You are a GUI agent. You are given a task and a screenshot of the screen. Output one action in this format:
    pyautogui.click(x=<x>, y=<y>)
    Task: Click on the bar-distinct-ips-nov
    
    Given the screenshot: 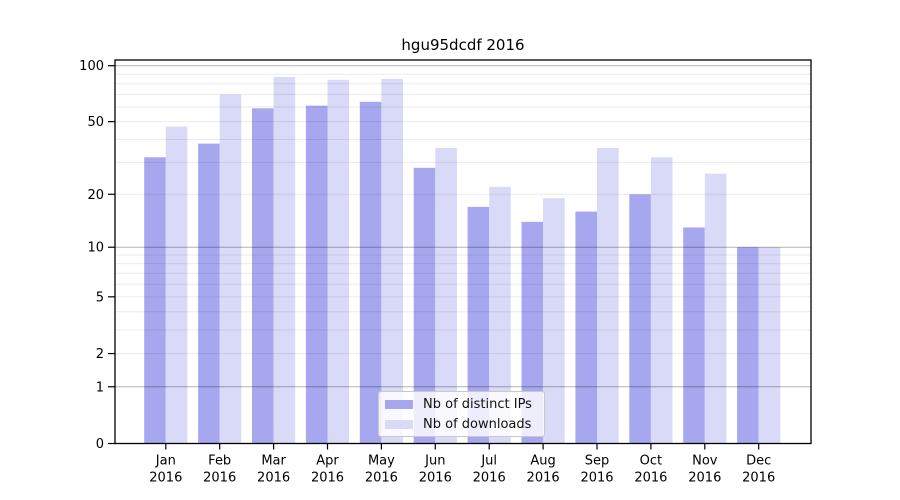 What is the action you would take?
    pyautogui.click(x=694, y=335)
    